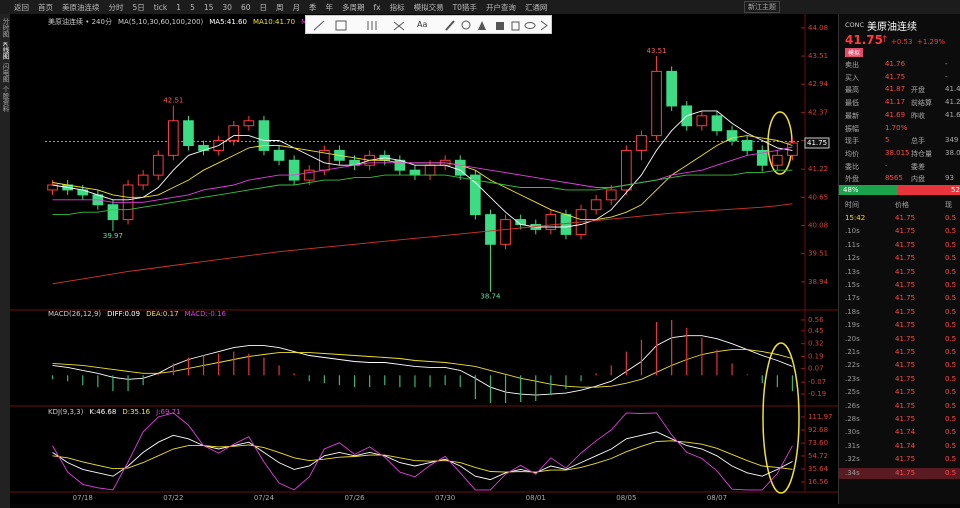 The width and height of the screenshot is (960, 508). What do you see at coordinates (852, 141) in the screenshot?
I see `stat-cell: 现手` at bounding box center [852, 141].